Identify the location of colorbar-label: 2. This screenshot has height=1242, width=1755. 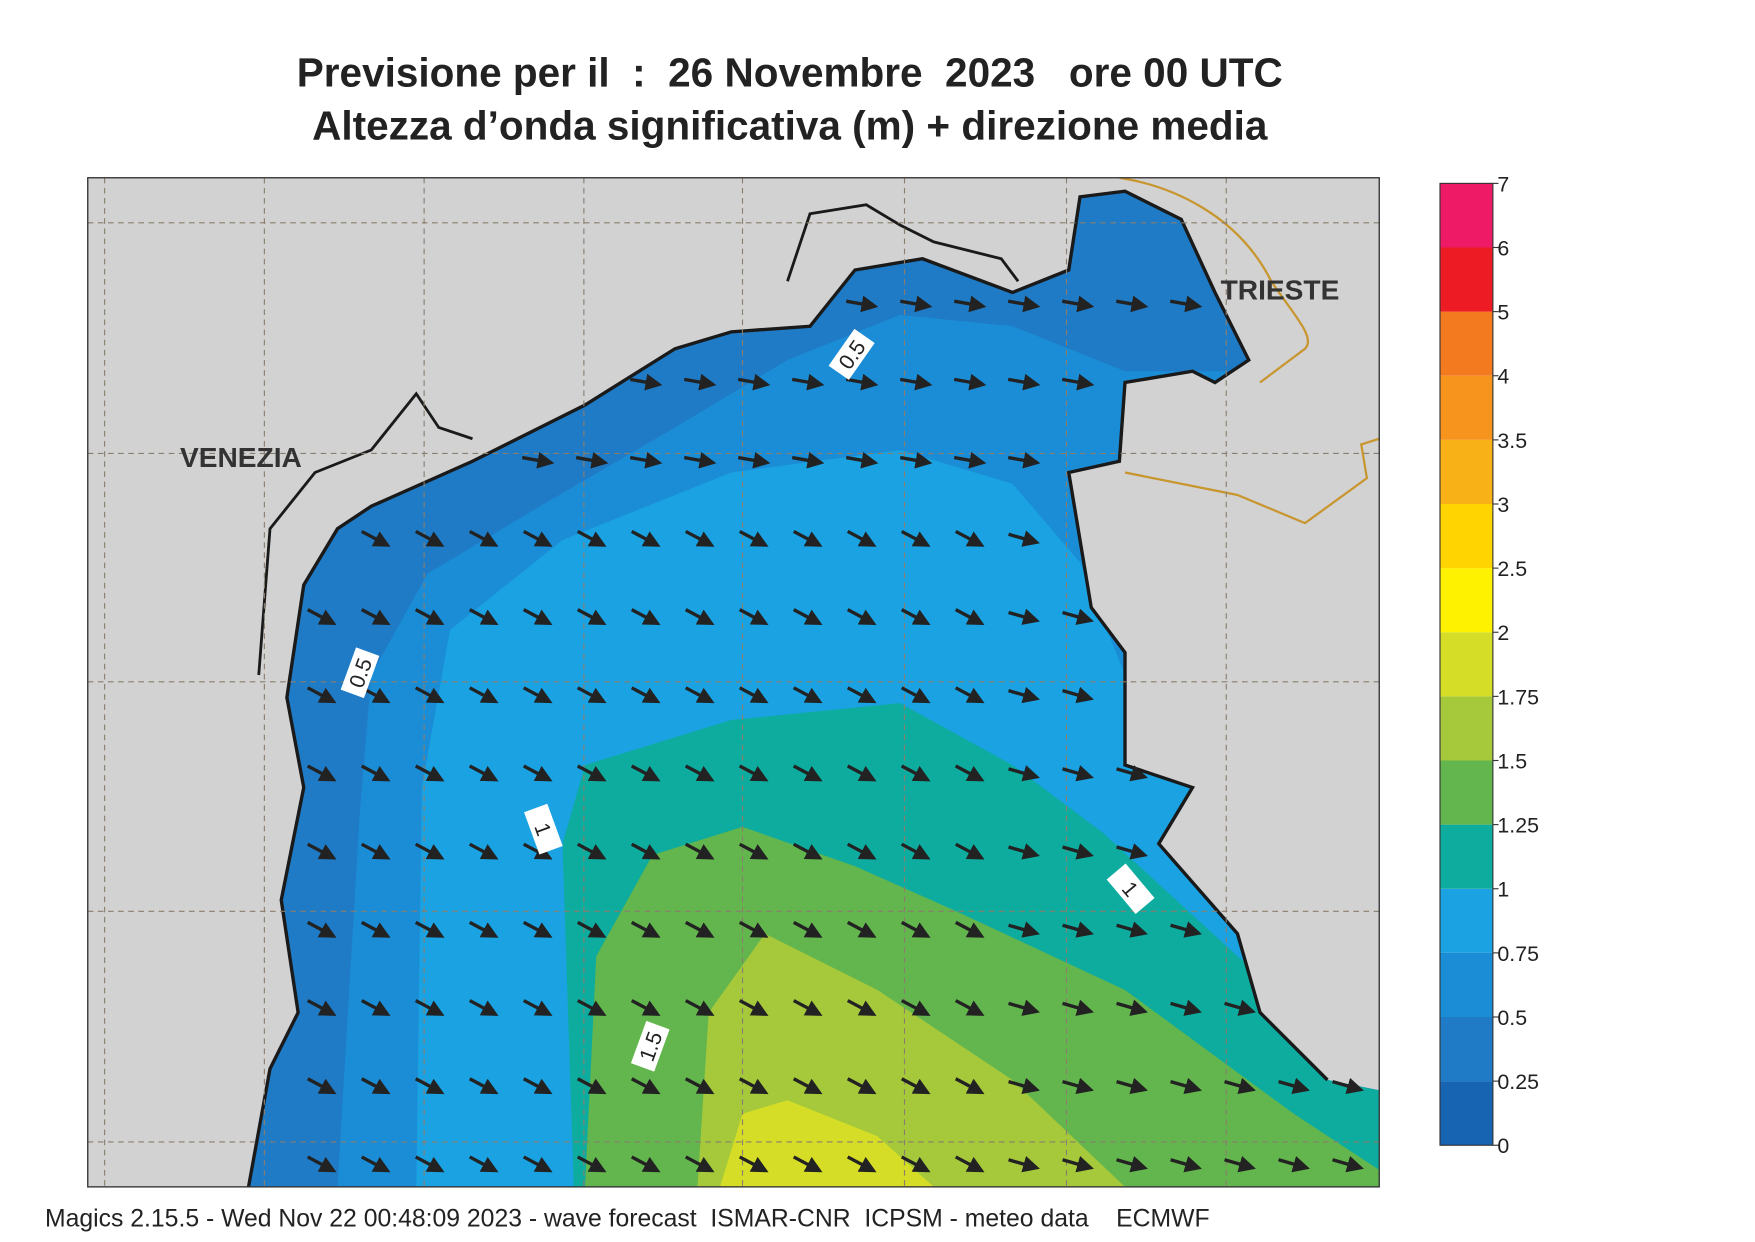
(1503, 633).